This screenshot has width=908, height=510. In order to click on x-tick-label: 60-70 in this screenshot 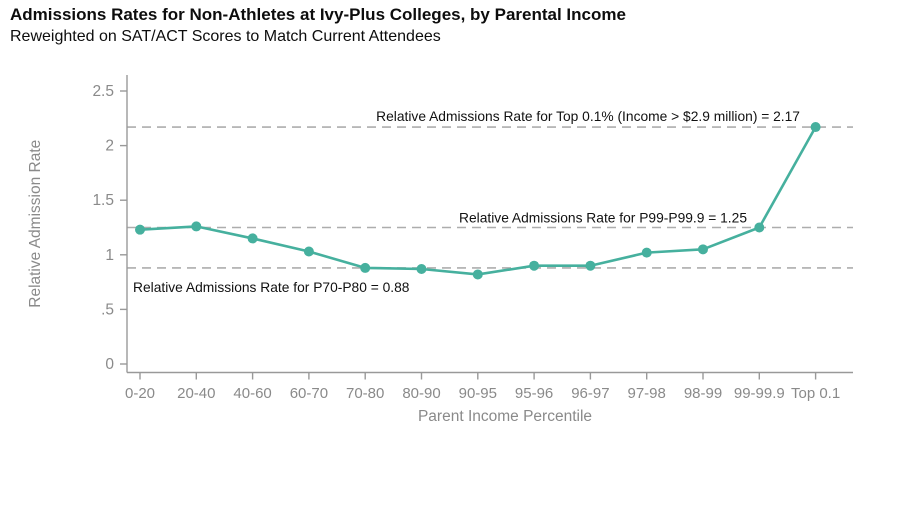, I will do `click(309, 393)`.